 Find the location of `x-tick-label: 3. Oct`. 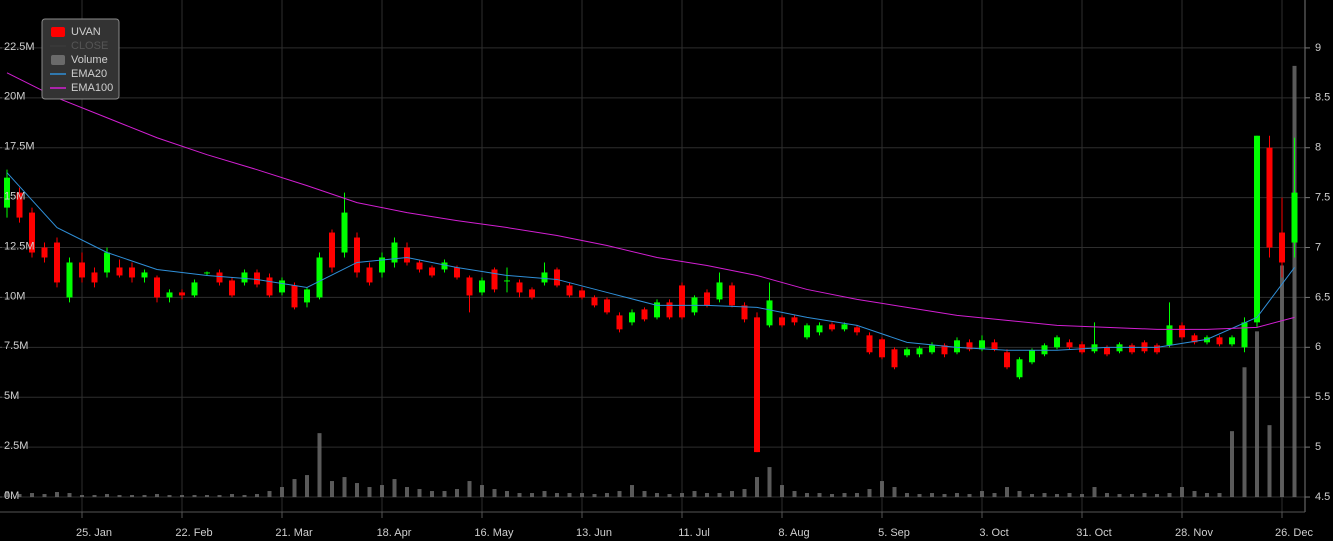

x-tick-label: 3. Oct is located at coordinates (993, 533).